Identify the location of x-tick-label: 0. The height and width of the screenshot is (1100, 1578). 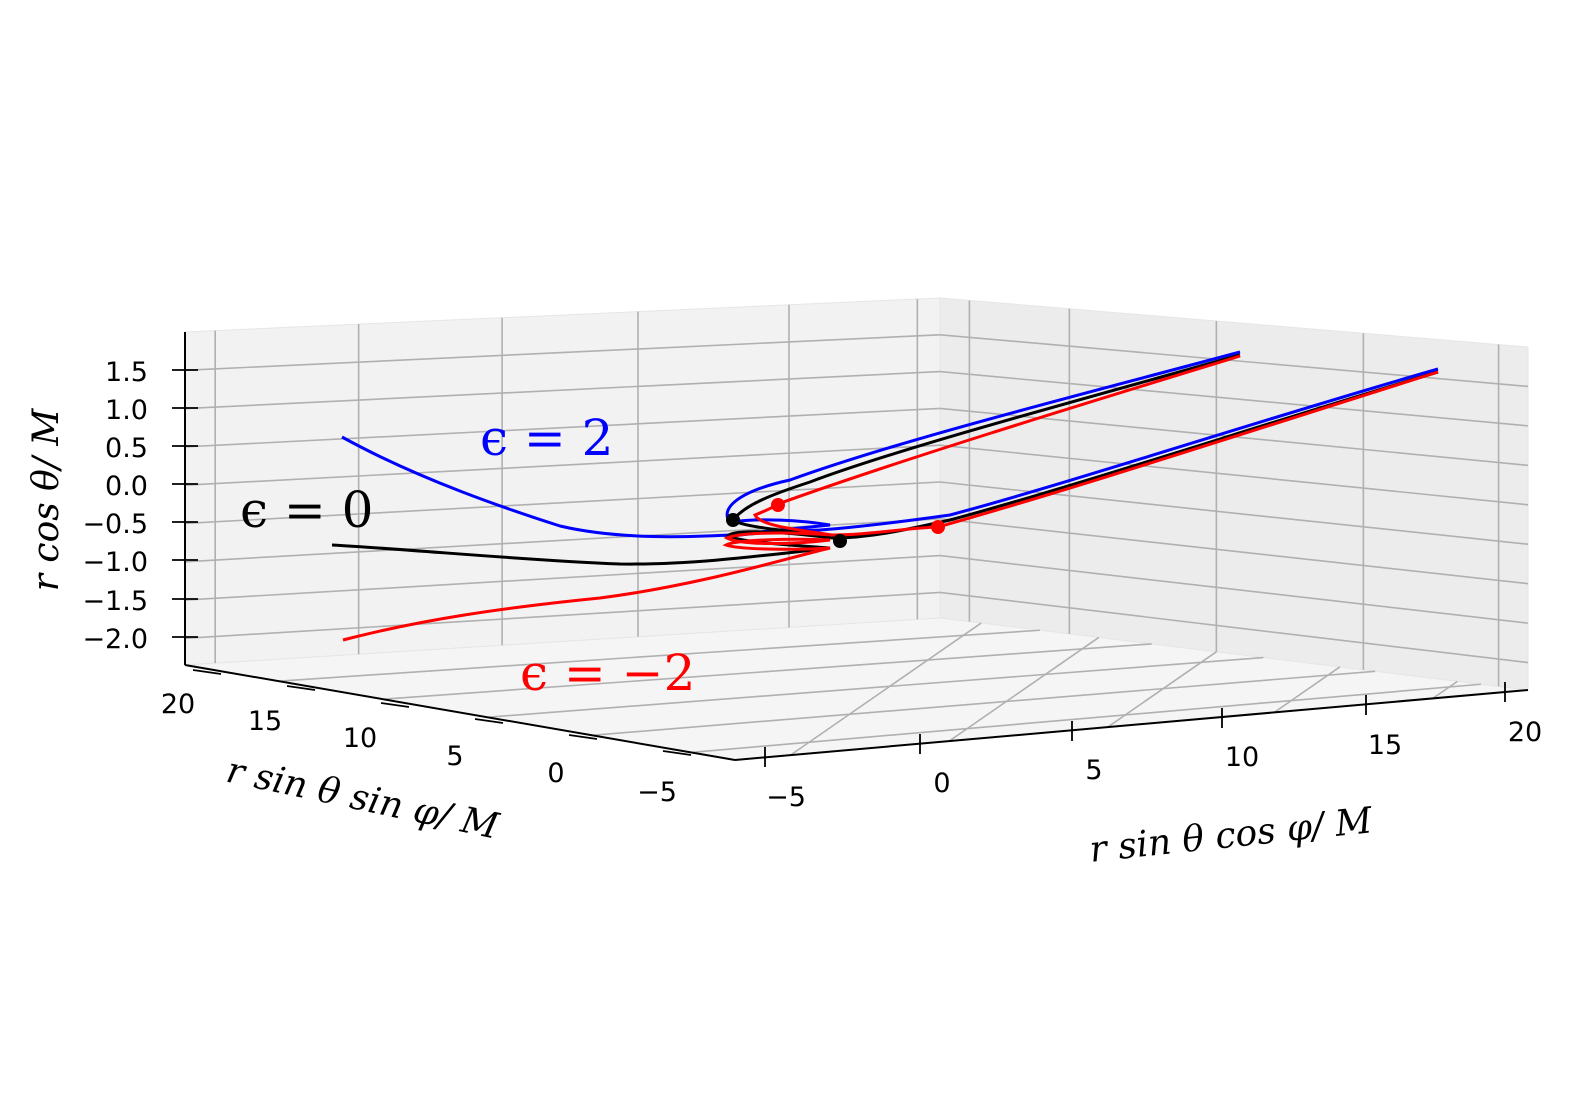
(941, 783).